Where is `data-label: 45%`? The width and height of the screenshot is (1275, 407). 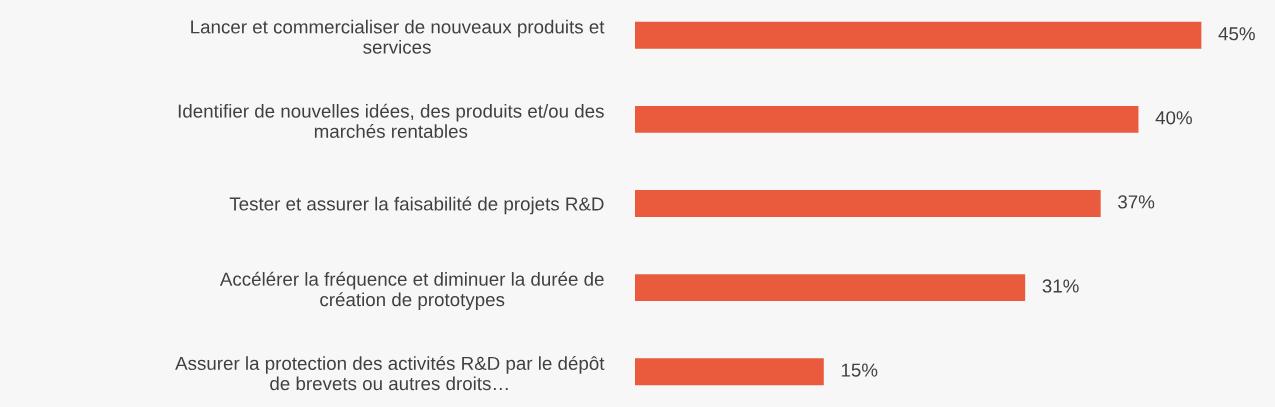
data-label: 45% is located at coordinates (1236, 34).